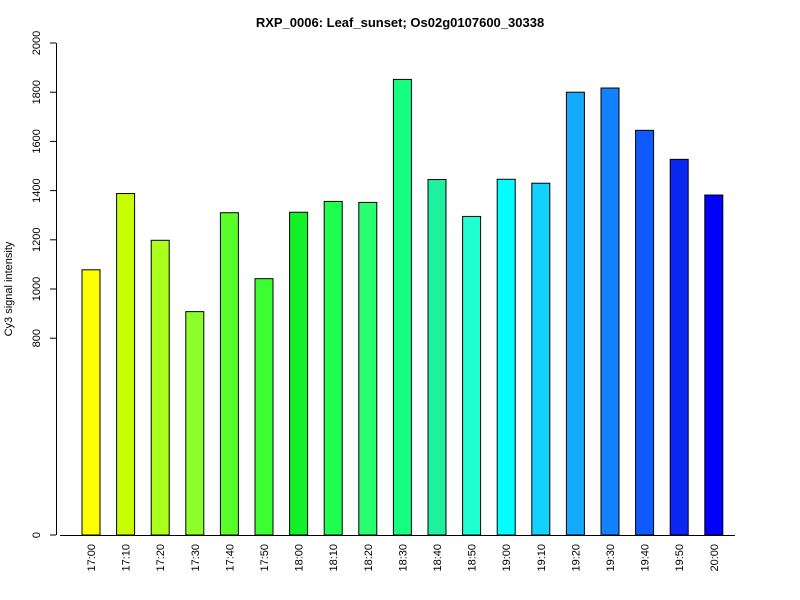 The height and width of the screenshot is (600, 800). I want to click on x-tick-label: 17:20, so click(161, 558).